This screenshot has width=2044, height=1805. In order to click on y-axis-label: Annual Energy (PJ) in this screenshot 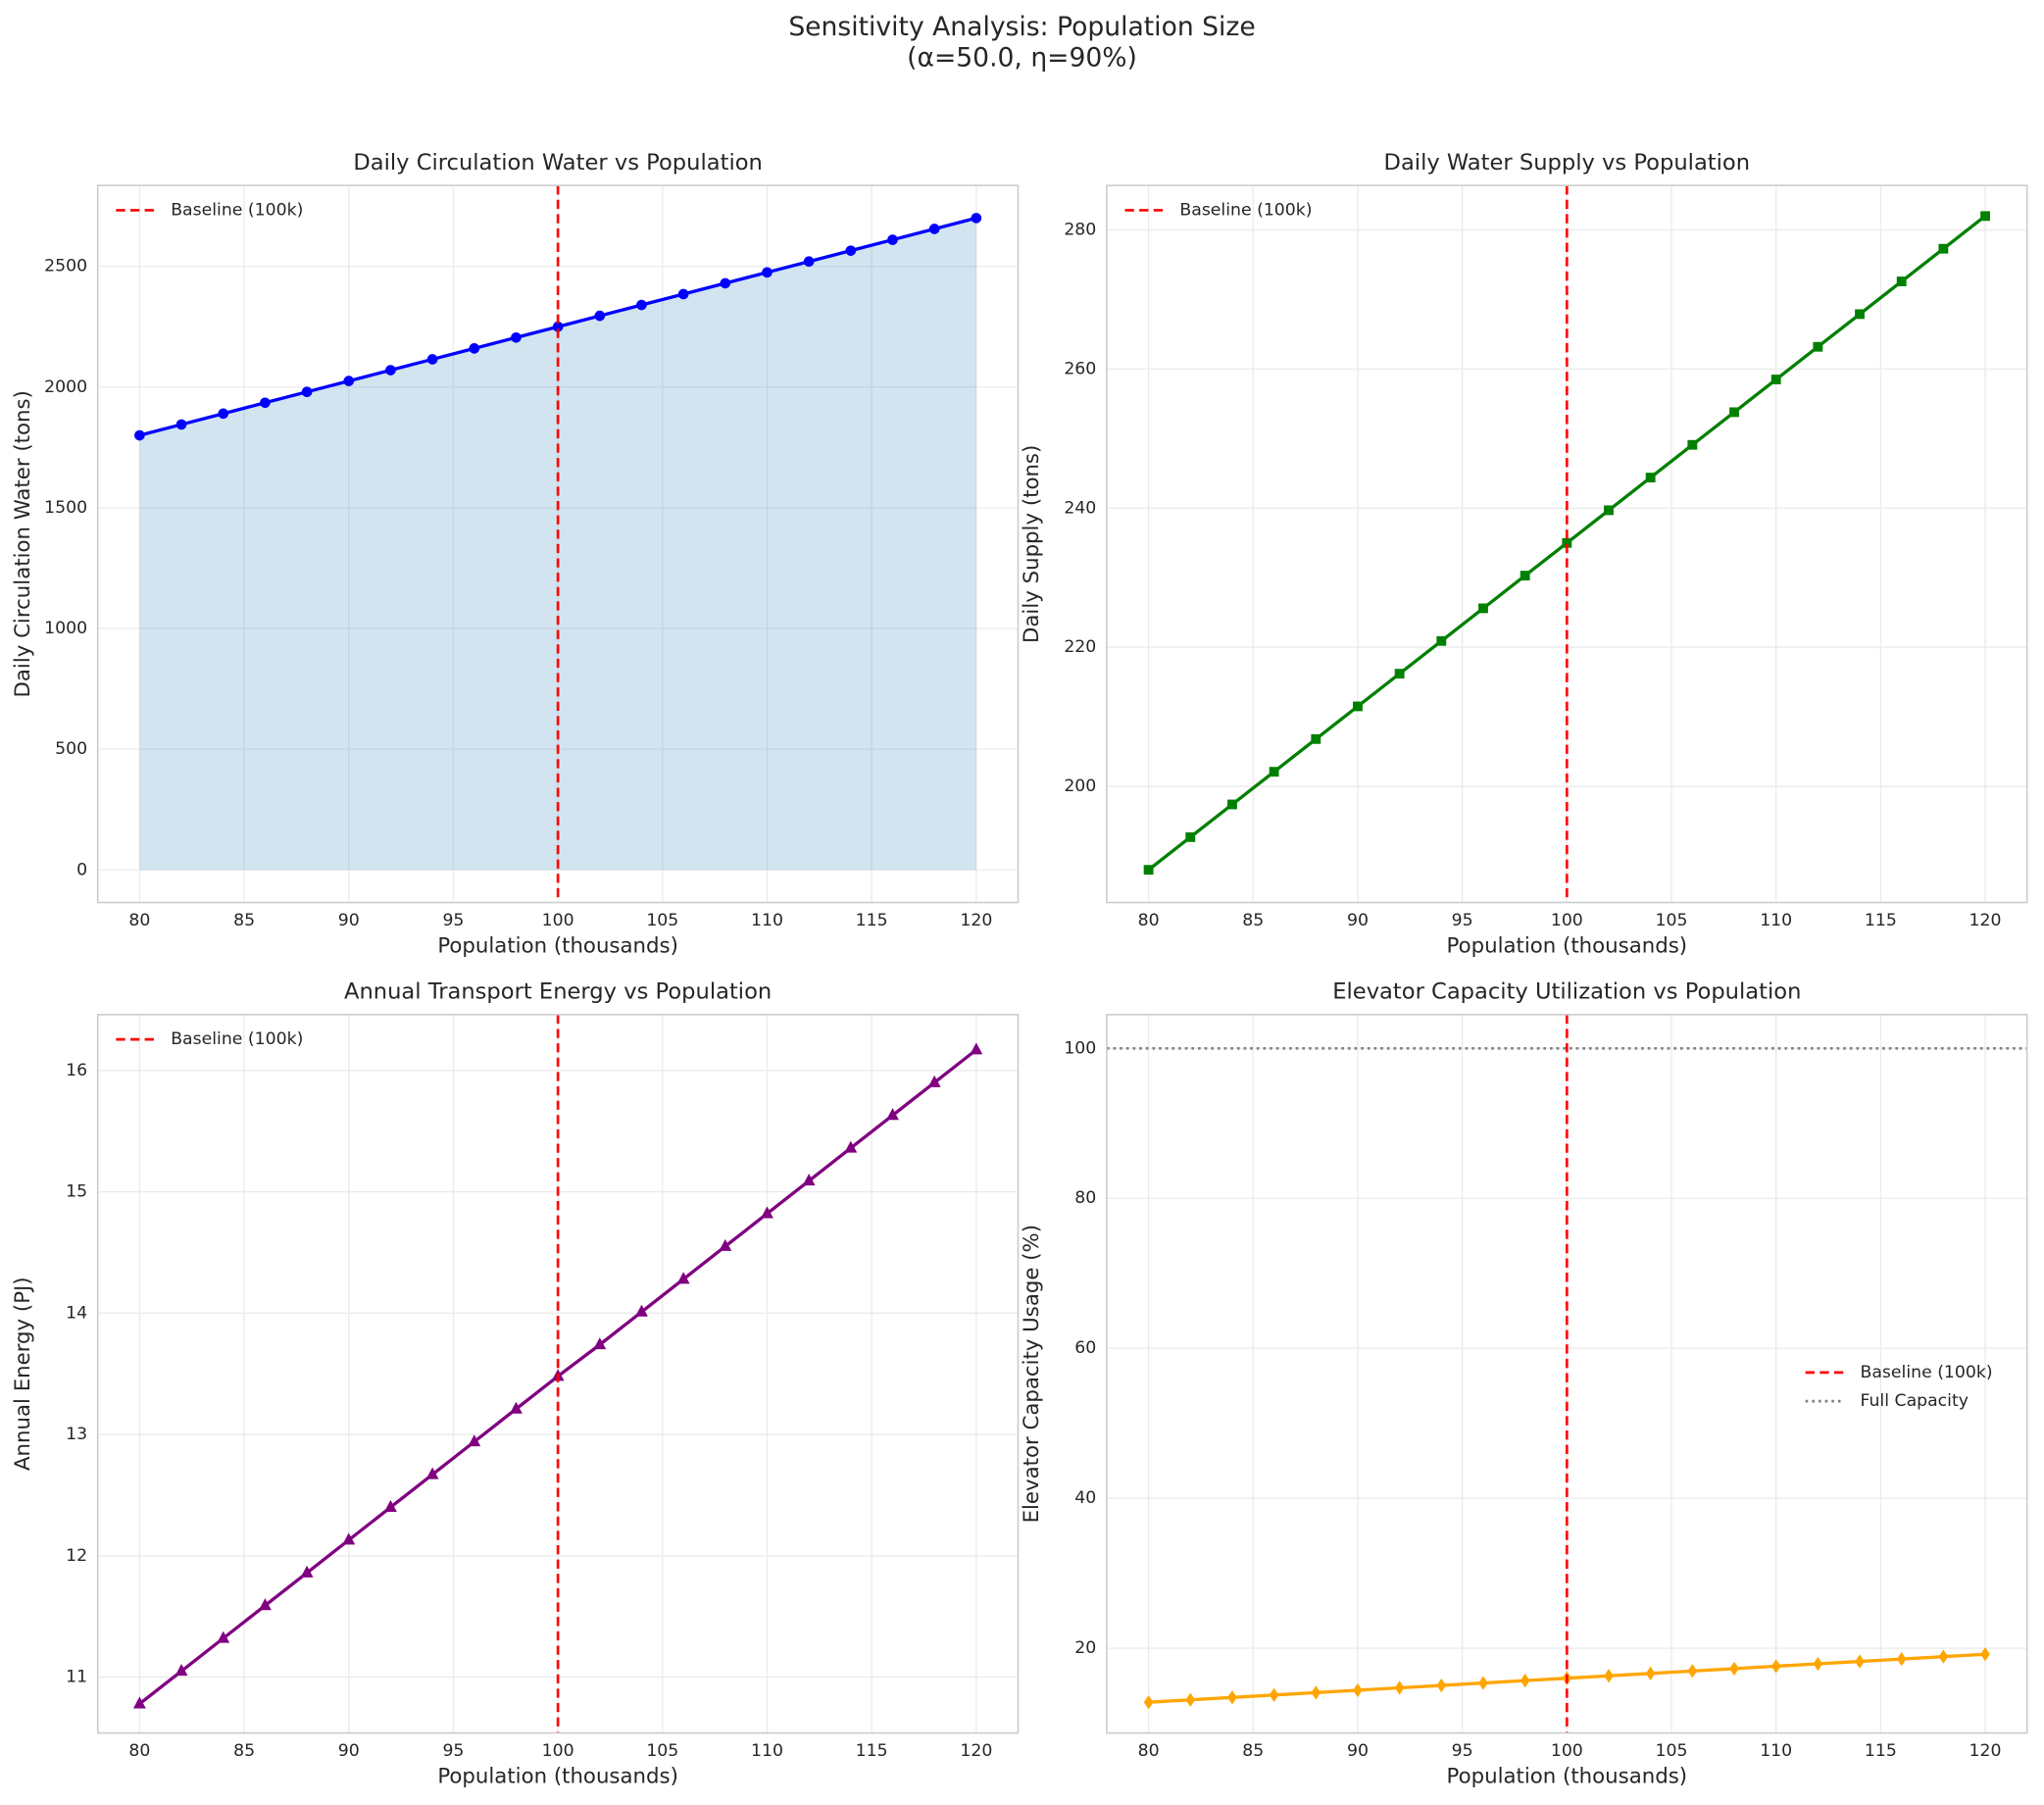, I will do `click(23, 1374)`.